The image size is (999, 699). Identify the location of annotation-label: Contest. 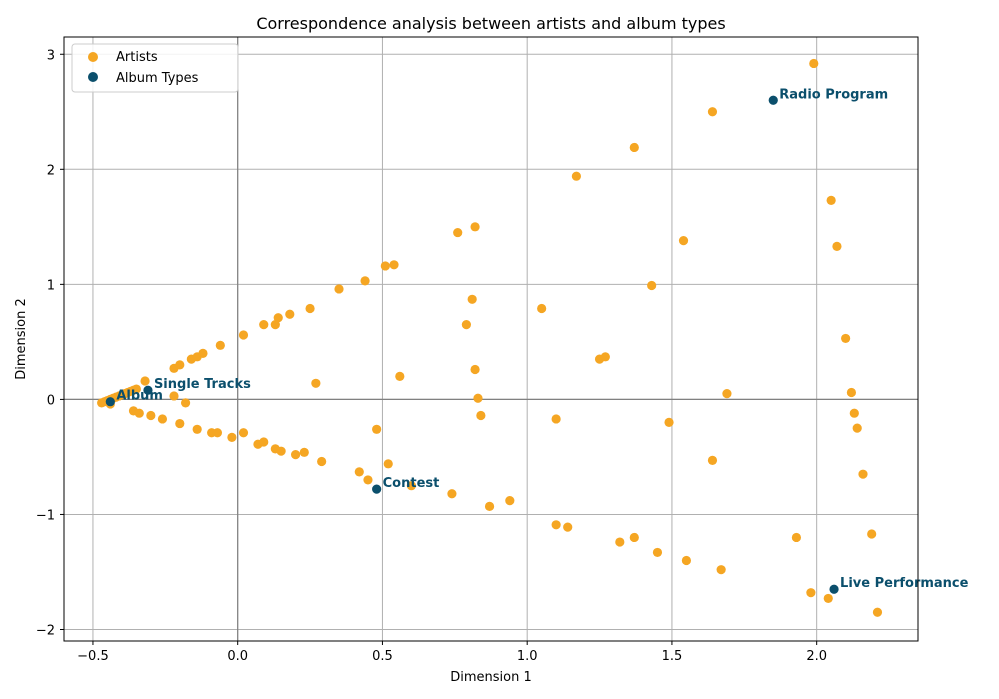
(411, 483).